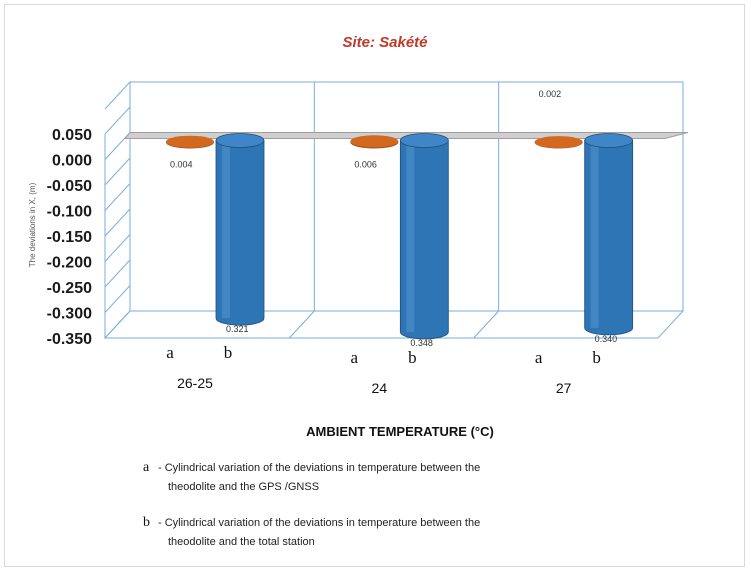 This screenshot has width=751, height=573. I want to click on data-label-b: 0.340, so click(606, 339).